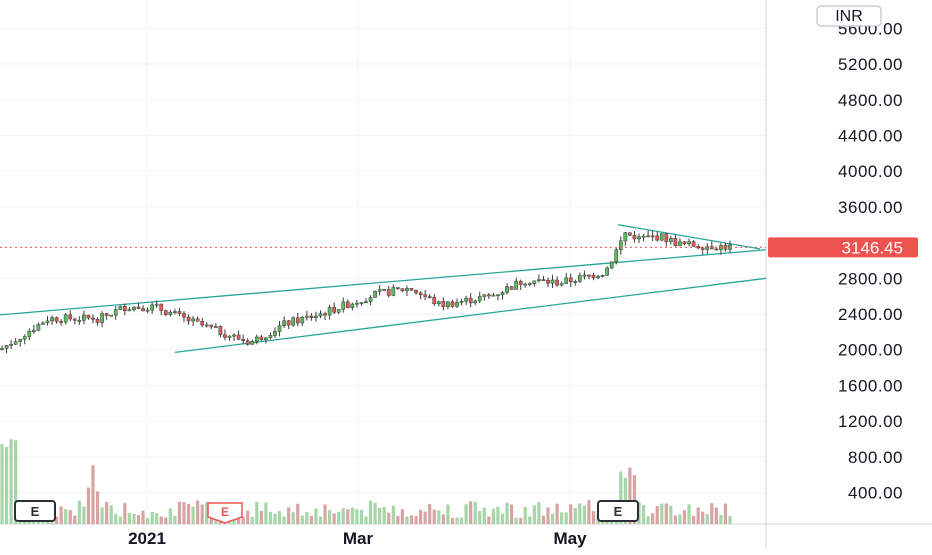  I want to click on price-tick-label: 2800.00, so click(870, 278).